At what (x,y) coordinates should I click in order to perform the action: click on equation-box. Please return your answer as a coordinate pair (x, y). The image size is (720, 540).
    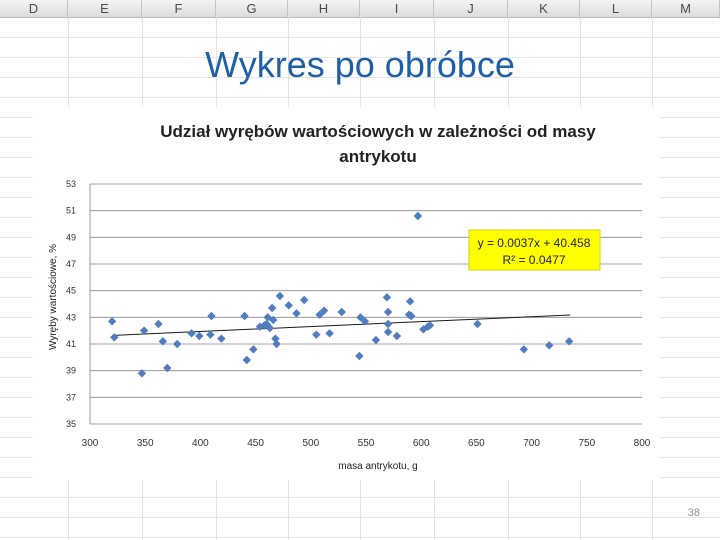
    Looking at the image, I should click on (534, 250).